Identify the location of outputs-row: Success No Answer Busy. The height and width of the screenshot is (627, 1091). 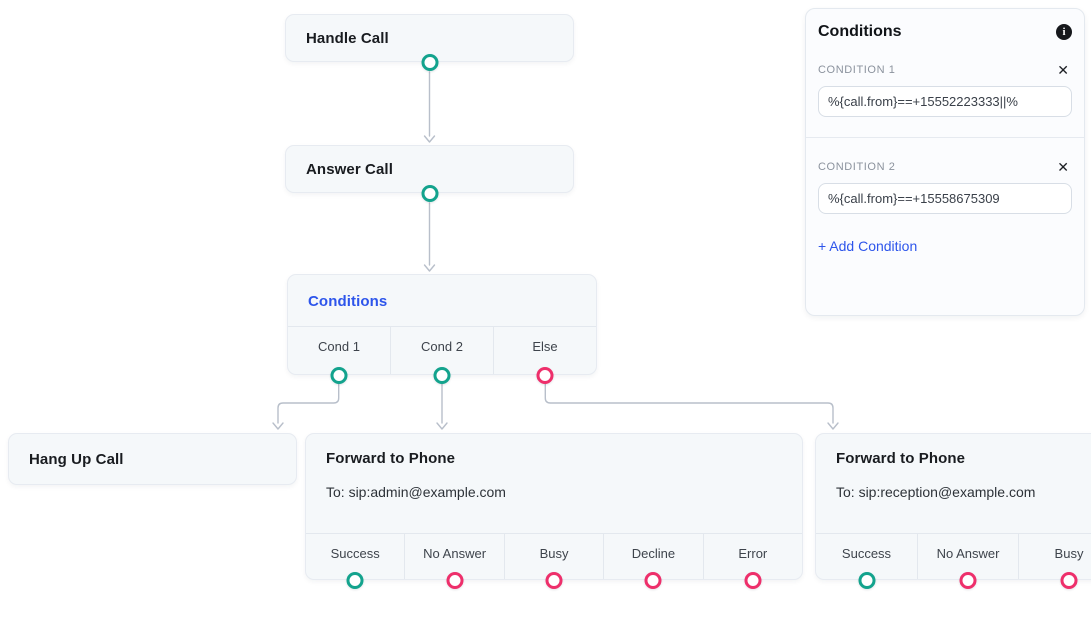
(953, 561).